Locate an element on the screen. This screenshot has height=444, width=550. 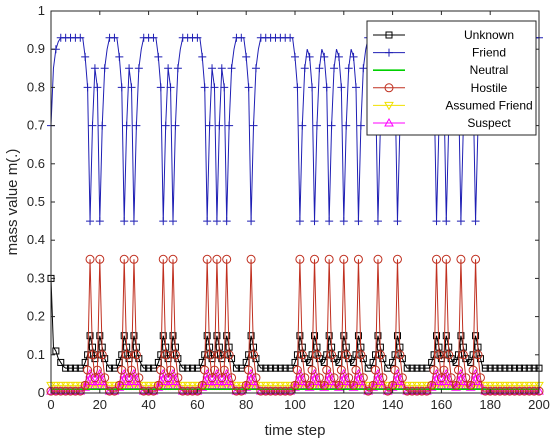
x-tick-label: 60 is located at coordinates (197, 404).